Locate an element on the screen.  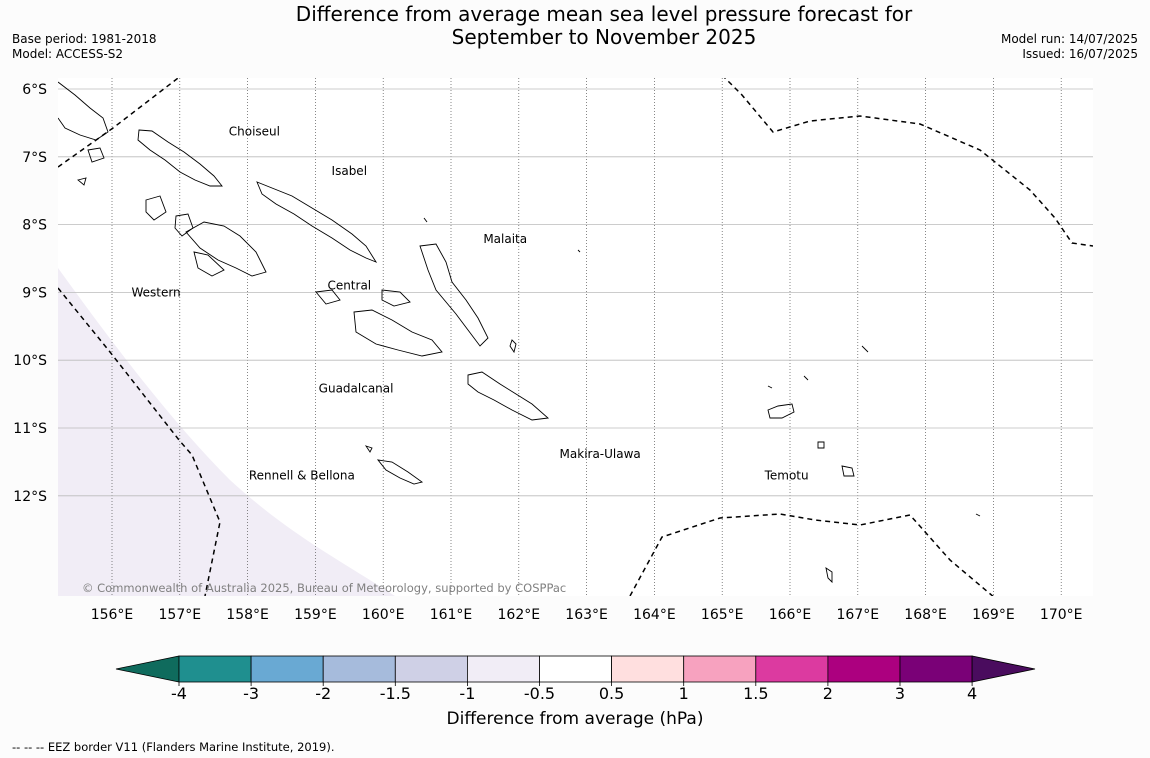
longitude-label: 170°E is located at coordinates (1061, 615).